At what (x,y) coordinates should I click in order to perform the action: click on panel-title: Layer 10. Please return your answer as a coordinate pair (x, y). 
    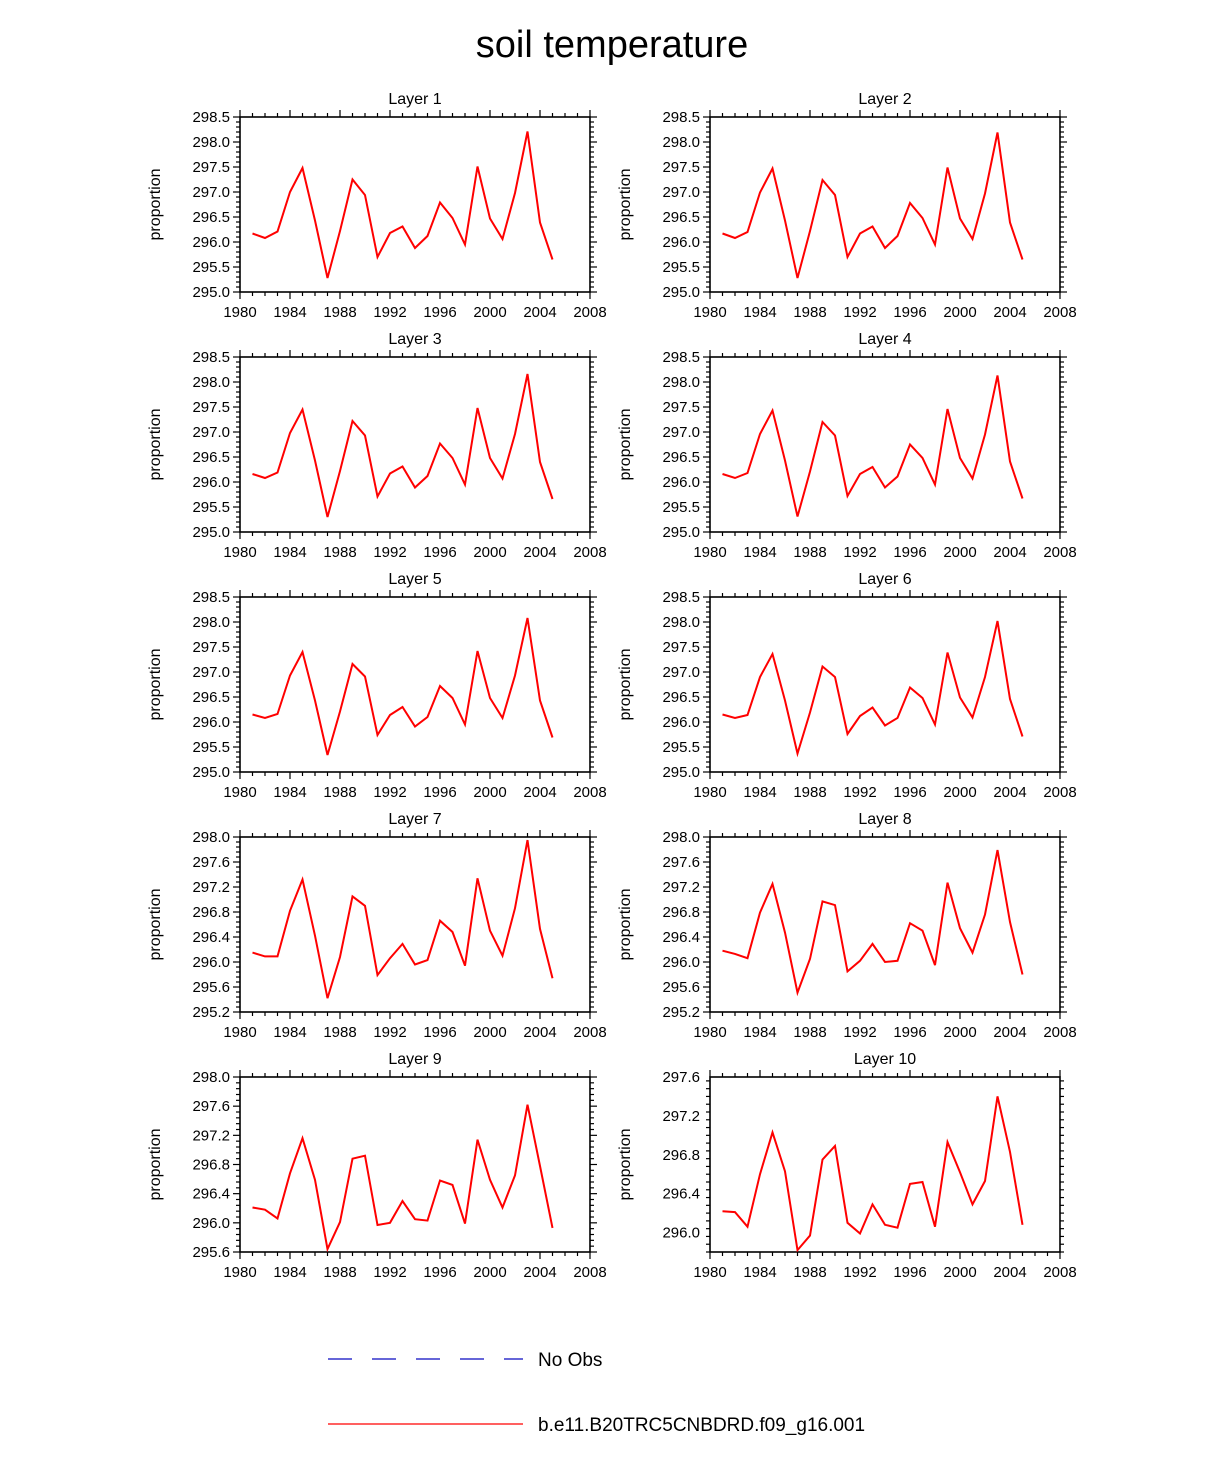
    Looking at the image, I should click on (885, 1059).